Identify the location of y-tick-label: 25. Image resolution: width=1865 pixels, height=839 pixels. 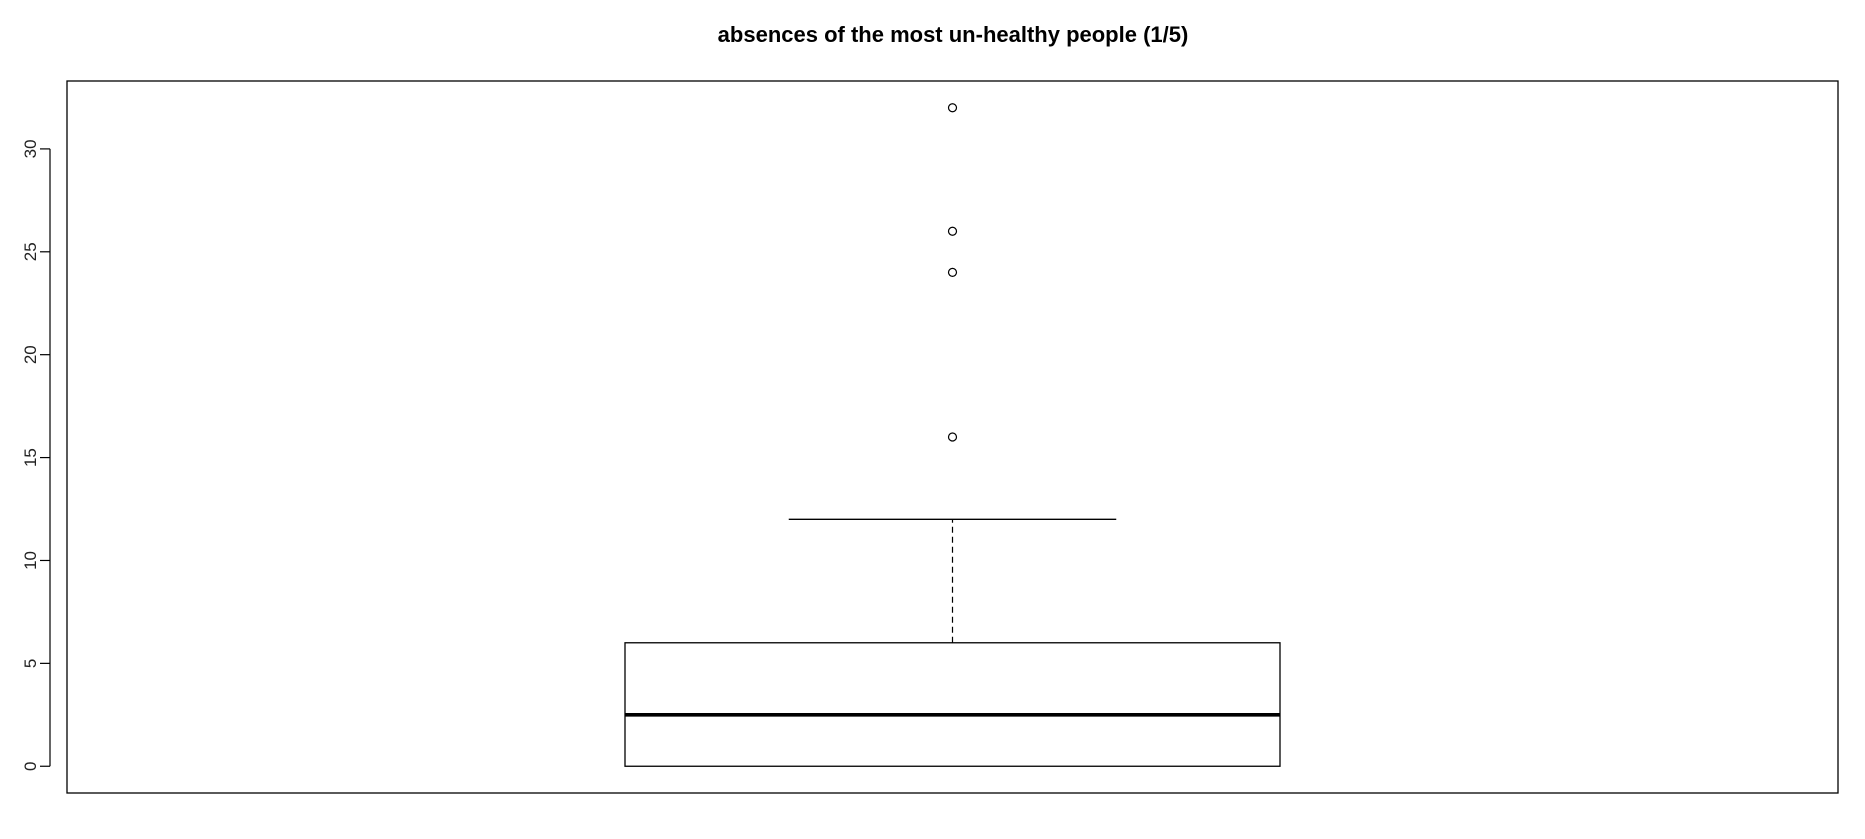
(30, 251).